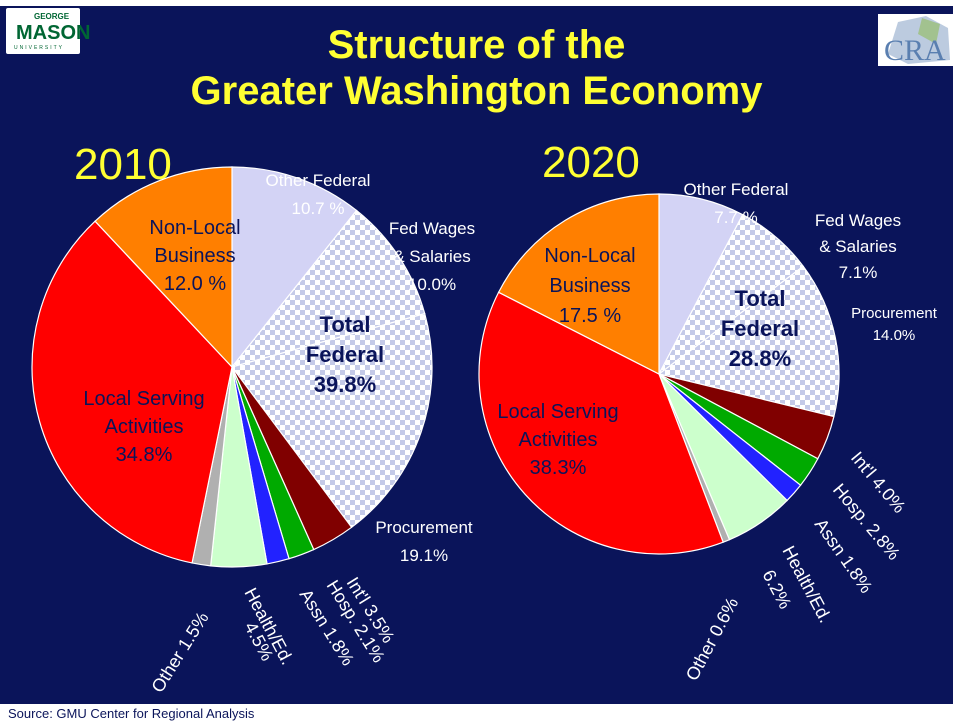 Image resolution: width=953 pixels, height=723 pixels. I want to click on label-2010-other-federal-1: Other Federal, so click(318, 180).